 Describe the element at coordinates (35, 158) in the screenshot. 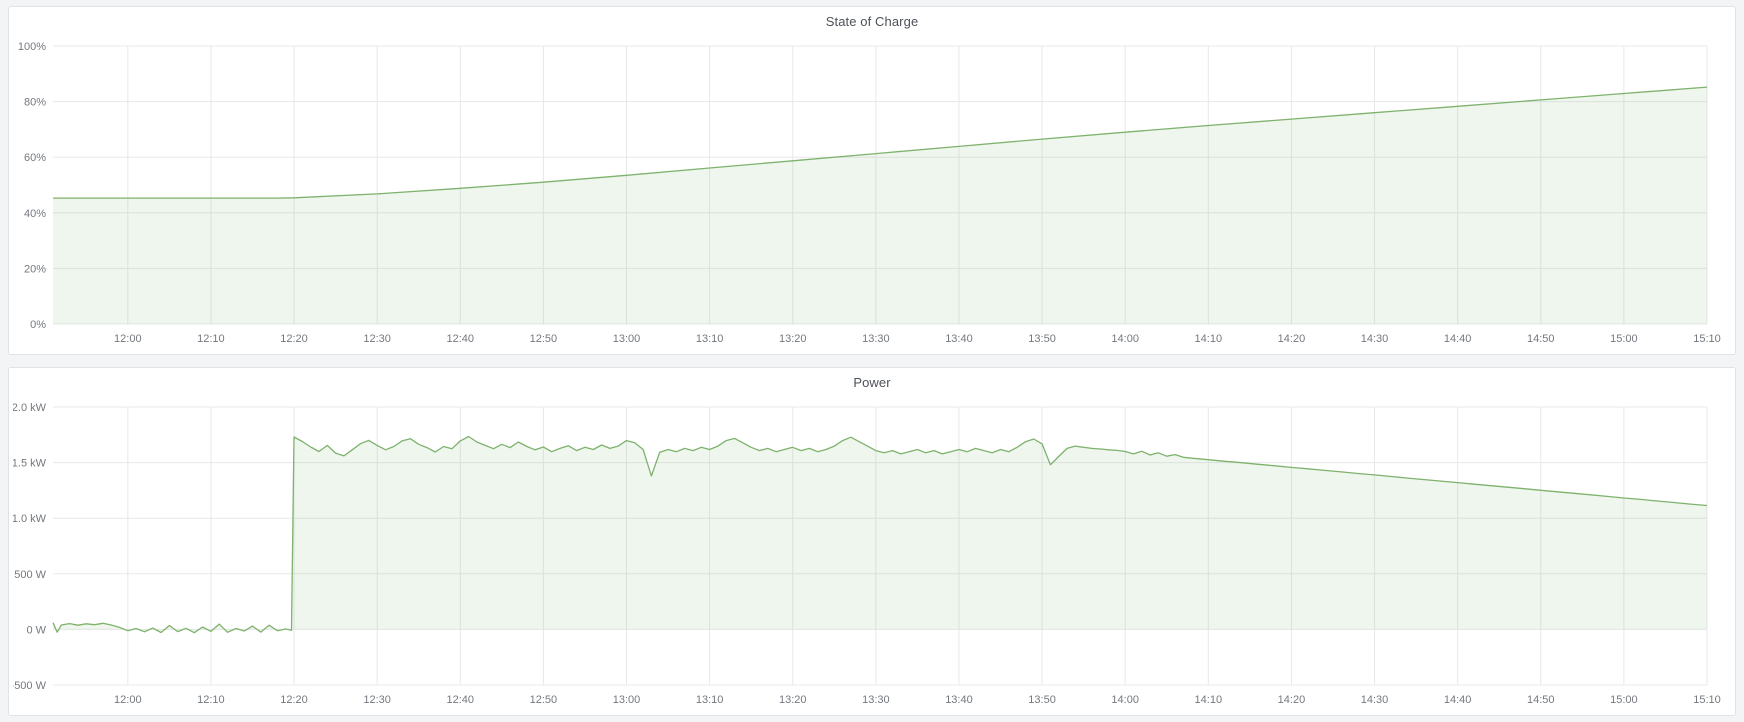

I see `y-tick-label: 60%` at that location.